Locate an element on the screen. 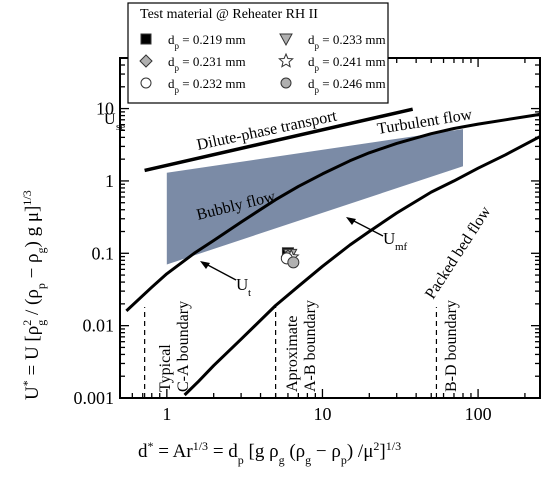  y-tick-label-0: 0.001 is located at coordinates (94, 398).